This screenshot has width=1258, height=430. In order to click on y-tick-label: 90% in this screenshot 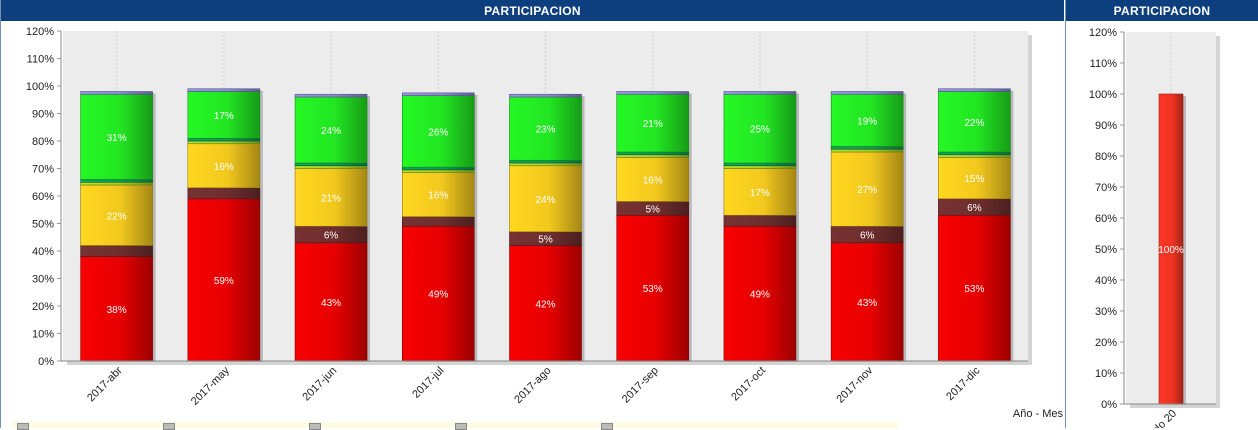, I will do `click(1106, 126)`.